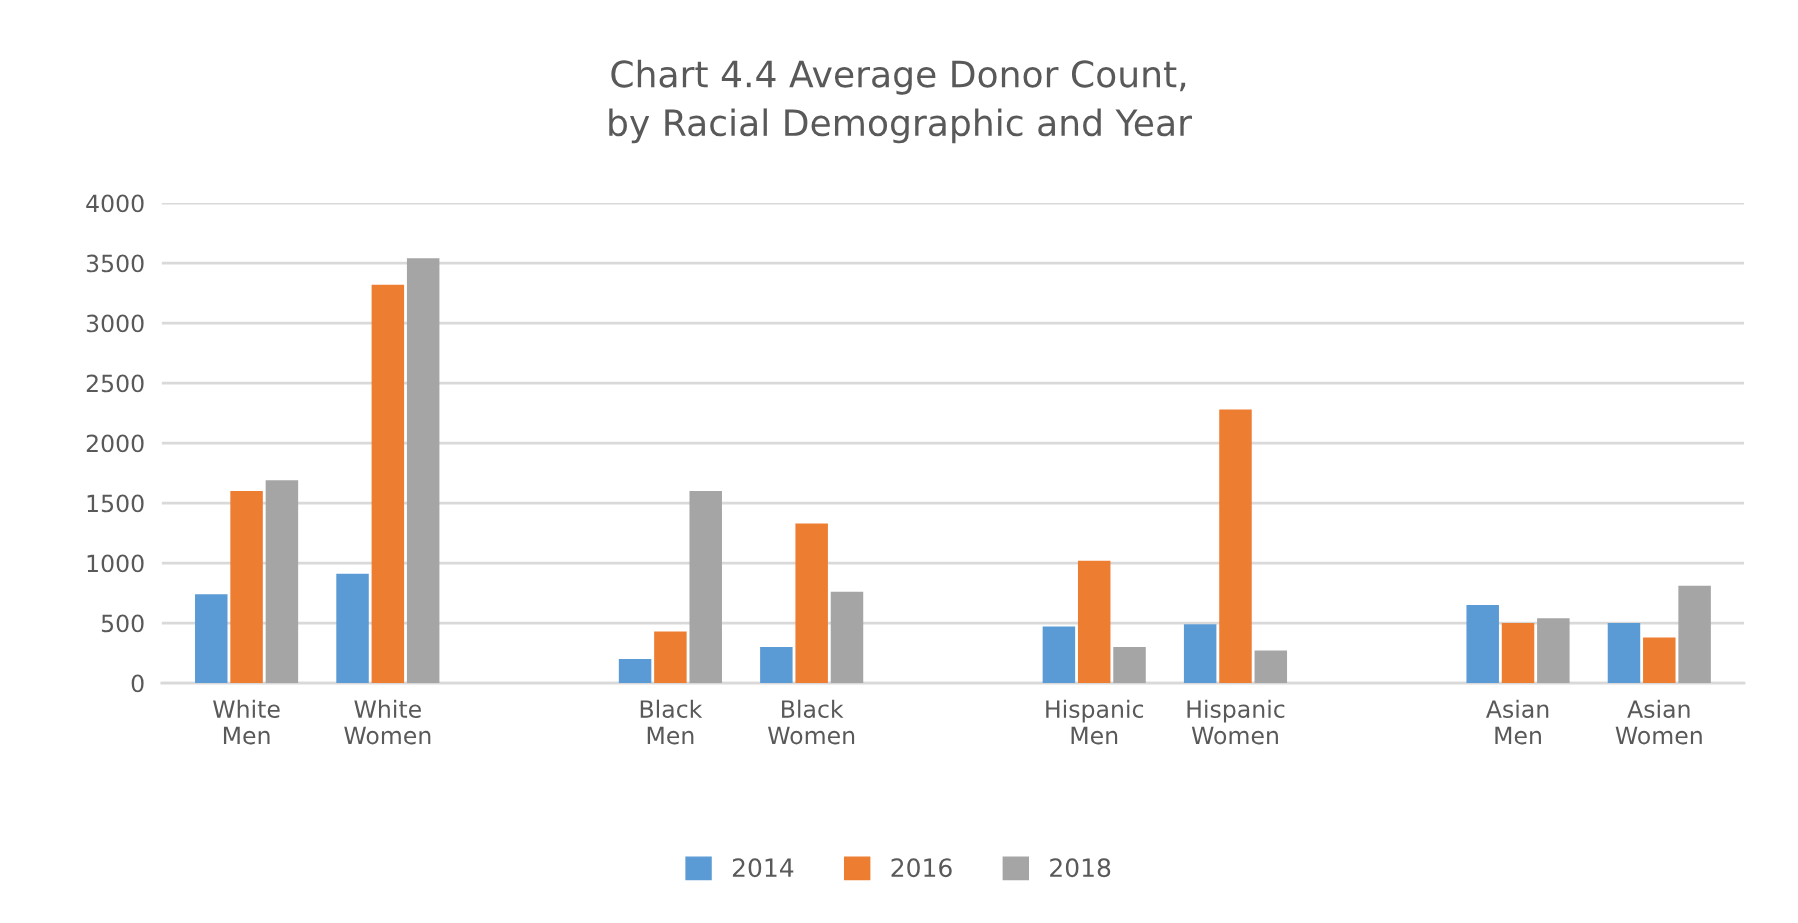 This screenshot has width=1798, height=923. I want to click on x-tick-label: Black Women, so click(811, 722).